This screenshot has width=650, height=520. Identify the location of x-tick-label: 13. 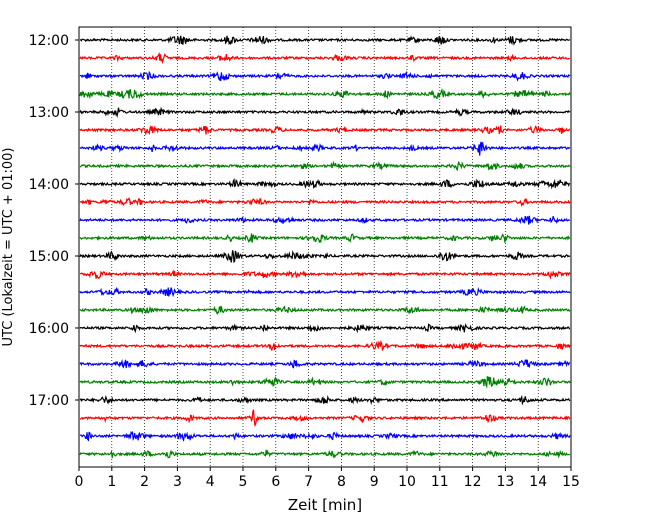
(505, 482).